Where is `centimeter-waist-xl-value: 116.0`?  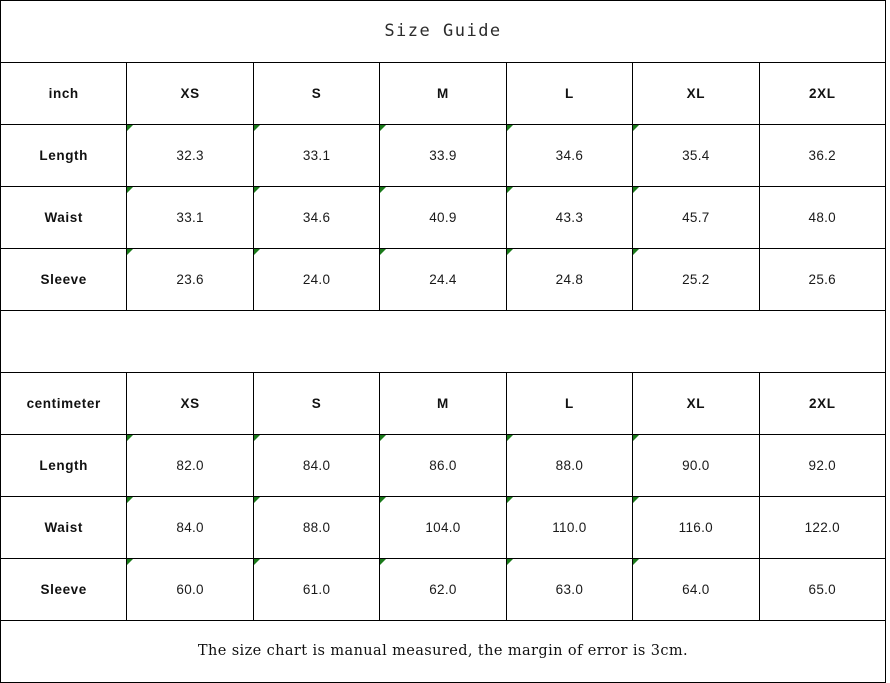 centimeter-waist-xl-value: 116.0 is located at coordinates (695, 527).